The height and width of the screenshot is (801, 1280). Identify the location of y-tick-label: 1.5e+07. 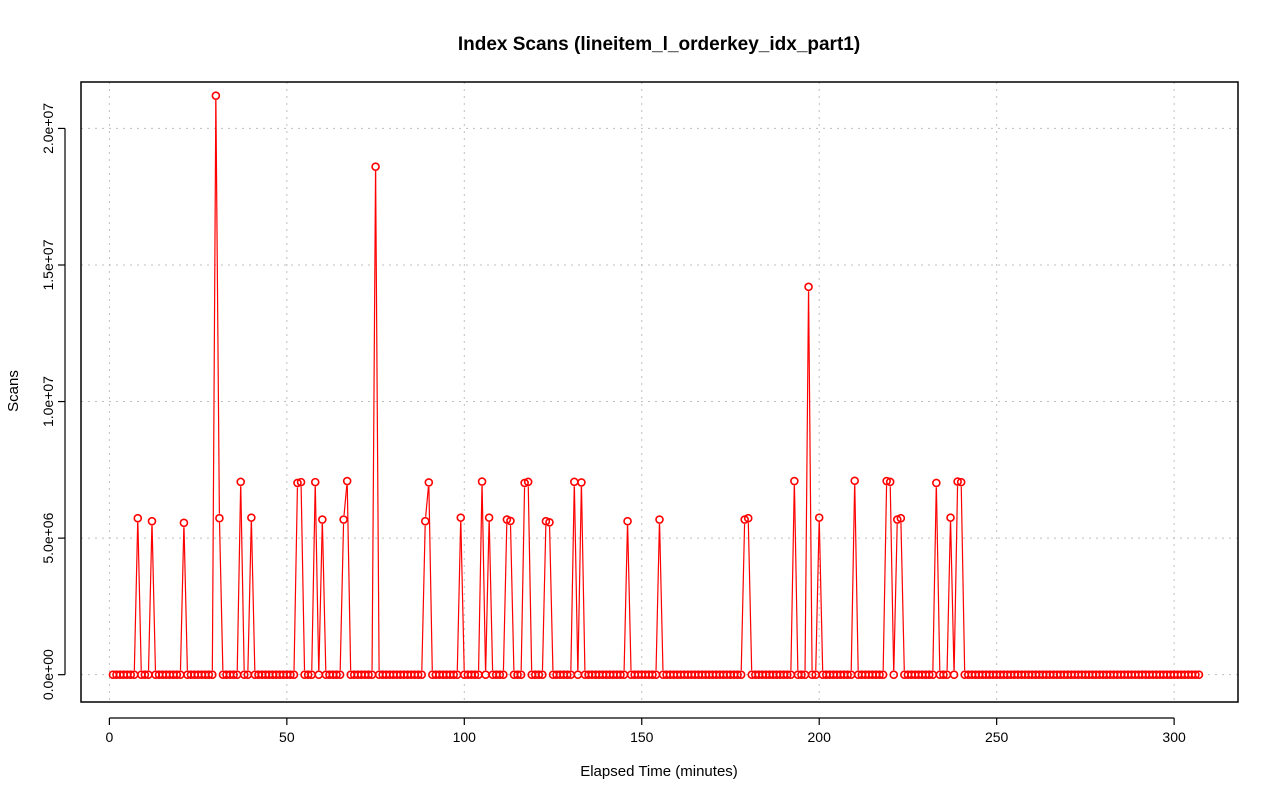
(48, 264).